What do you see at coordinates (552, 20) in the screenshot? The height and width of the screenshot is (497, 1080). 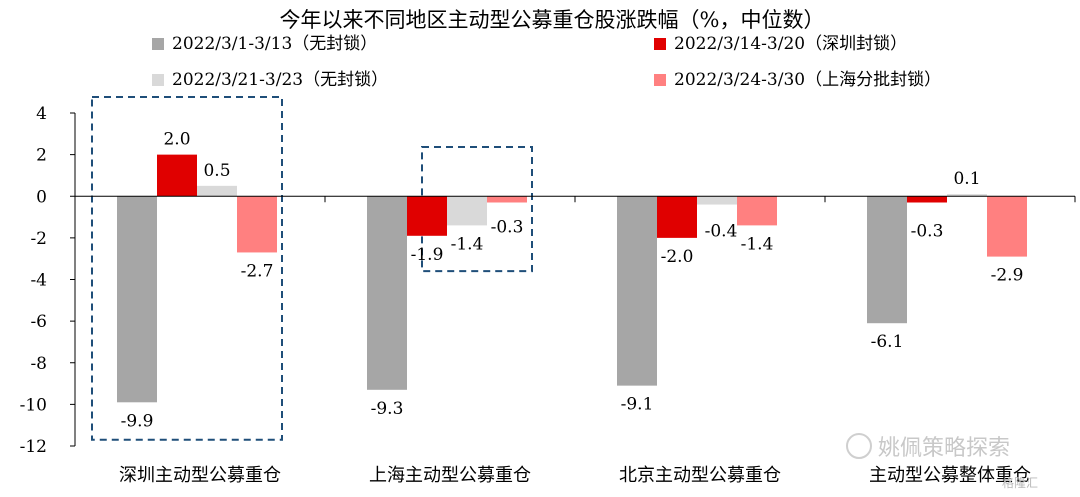 I see `chart-title: 今年以来不同地区主动型公募重仓股涨跌幅（%，中位数）` at bounding box center [552, 20].